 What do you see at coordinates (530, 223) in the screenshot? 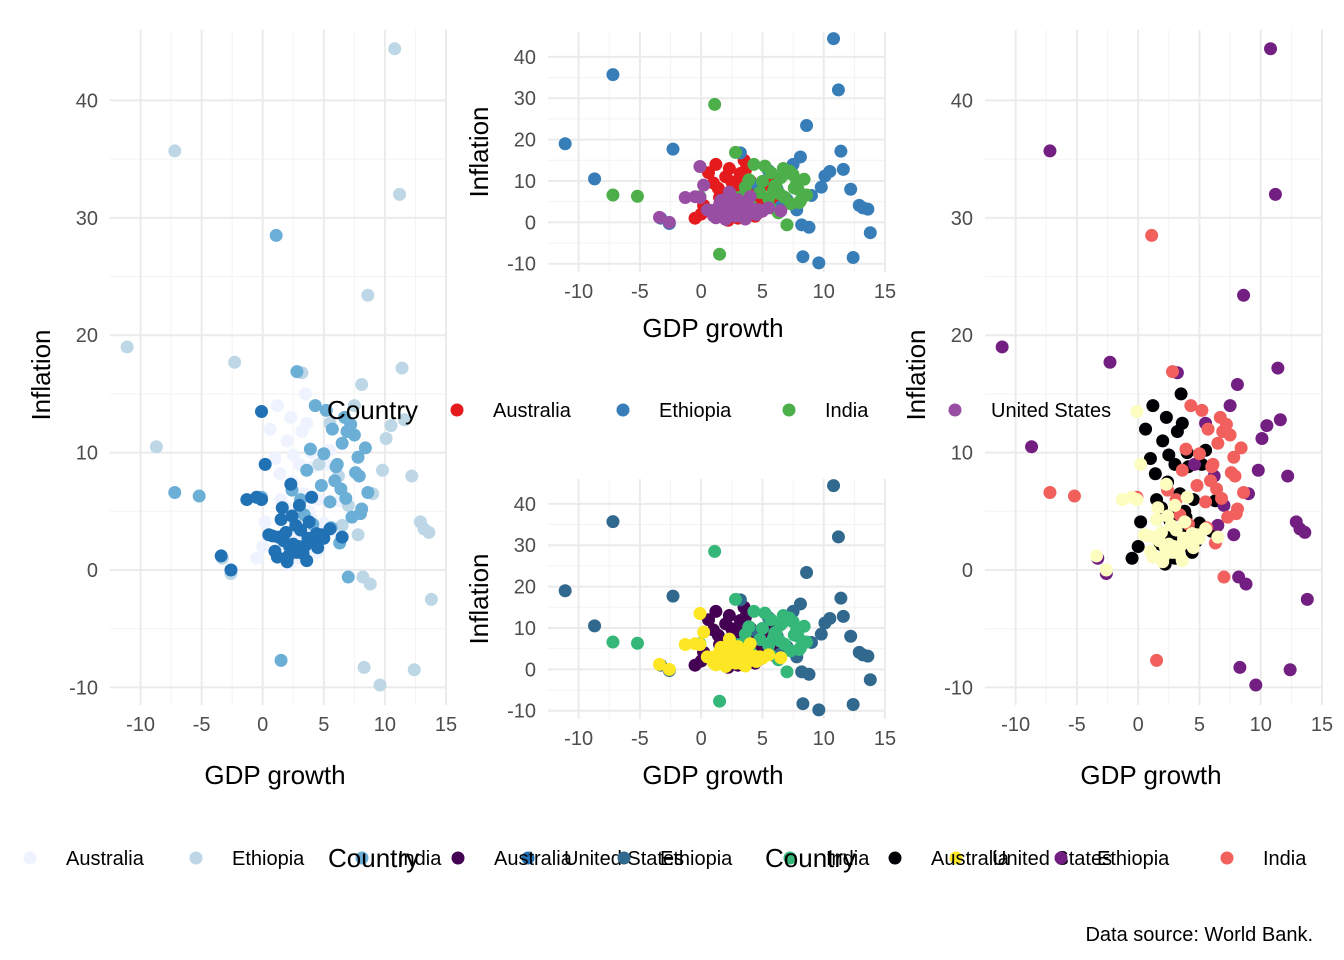
I see `y-tick-label: 0` at bounding box center [530, 223].